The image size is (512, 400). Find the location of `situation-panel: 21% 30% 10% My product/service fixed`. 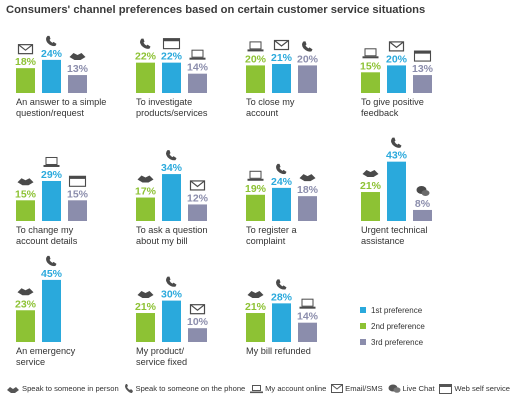

situation-panel: 21% 30% 10% My product/service fixed is located at coordinates (172, 321).